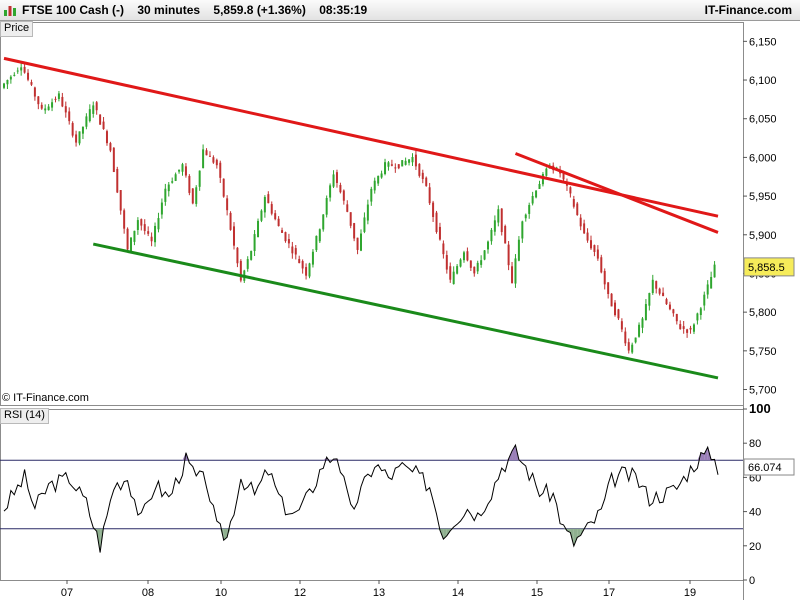 The image size is (800, 600). Describe the element at coordinates (748, 10) in the screenshot. I see `brand-name: IT-Finance.com` at that location.